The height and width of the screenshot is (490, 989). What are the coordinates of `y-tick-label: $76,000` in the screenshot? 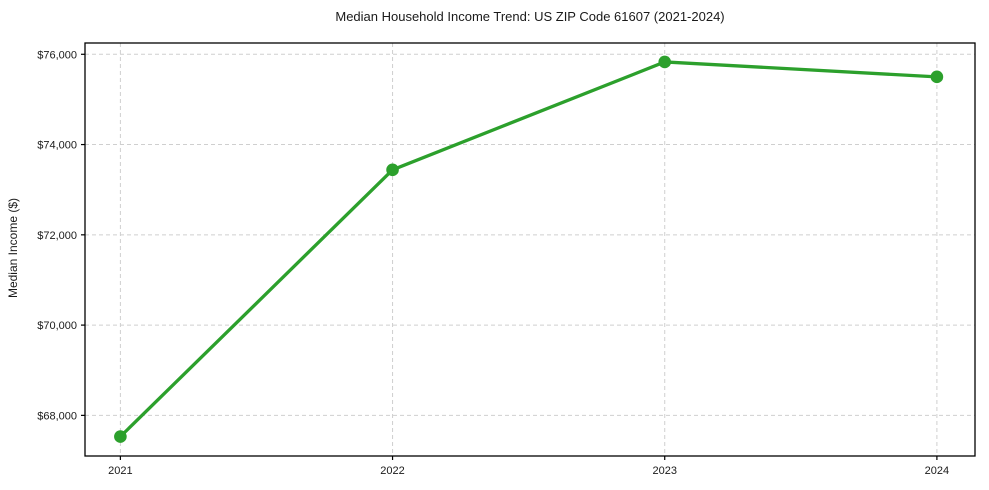 It's located at (57, 55).